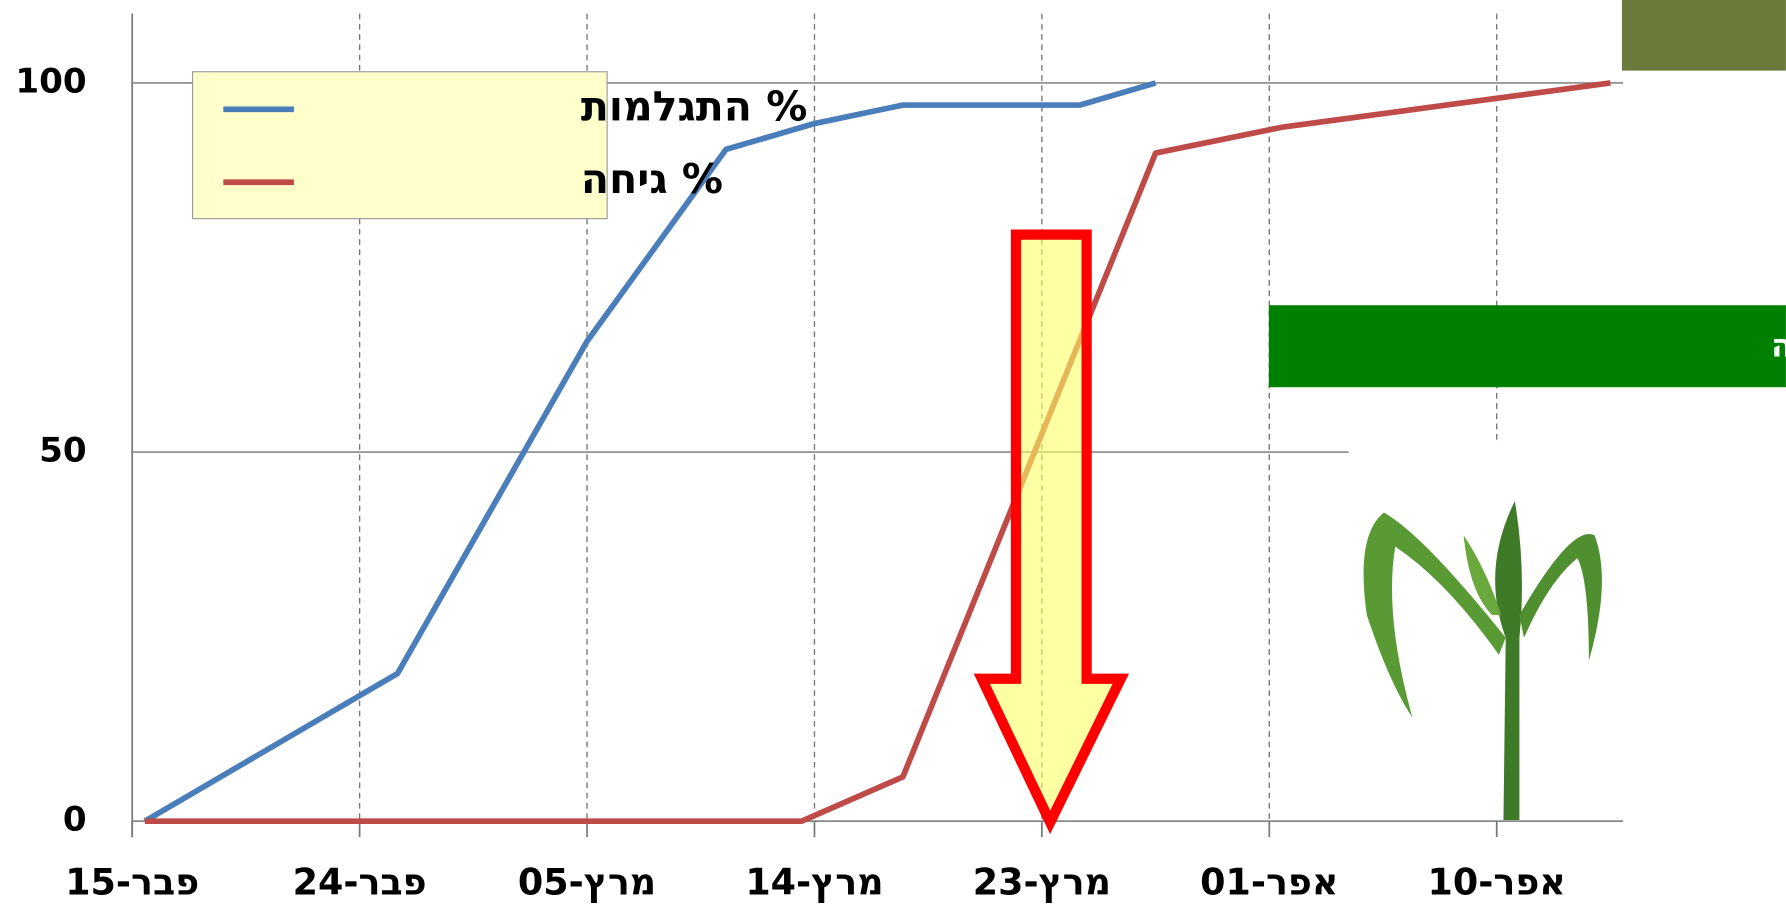  What do you see at coordinates (1051, 532) in the screenshot?
I see `arrow` at bounding box center [1051, 532].